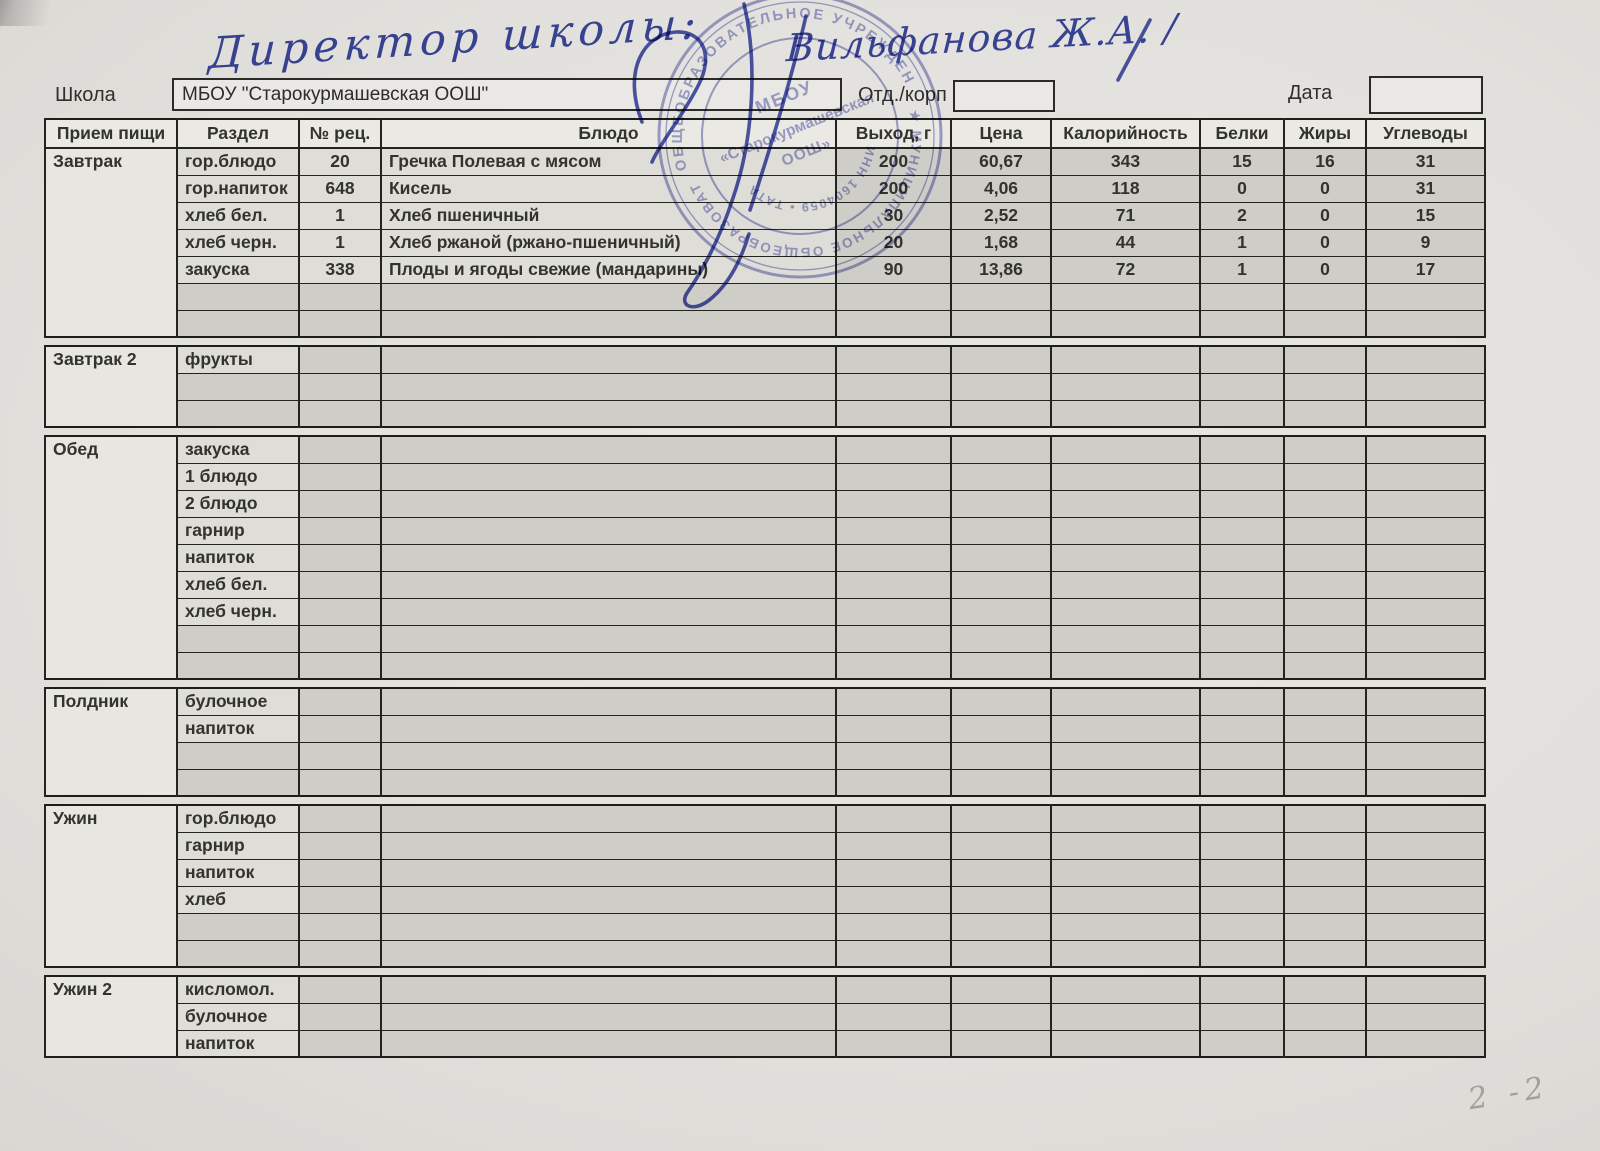  What do you see at coordinates (111, 242) in the screenshot?
I see `cell-meal: Завтрак` at bounding box center [111, 242].